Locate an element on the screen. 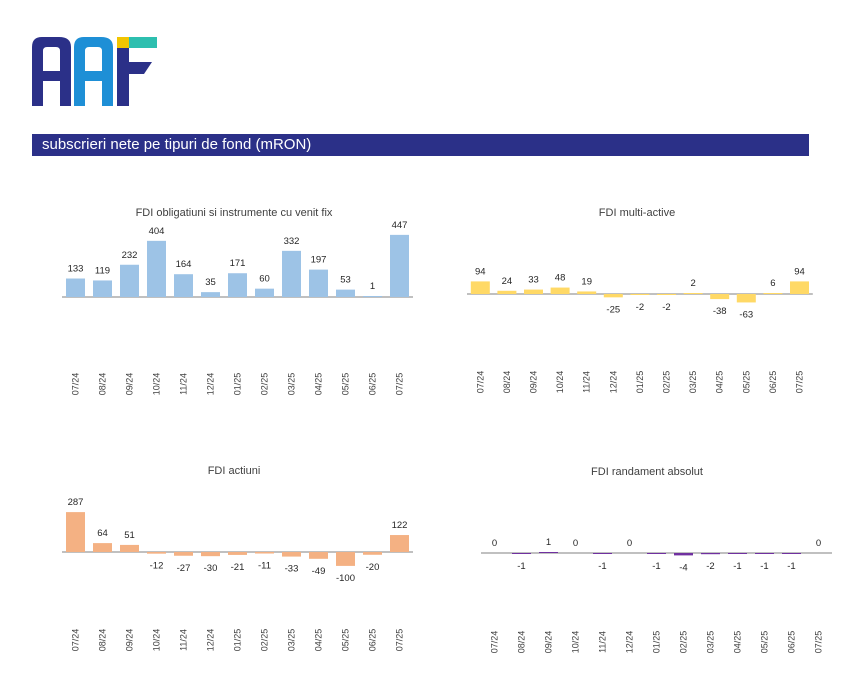 The image size is (850, 686). data-label: 6 is located at coordinates (772, 283).